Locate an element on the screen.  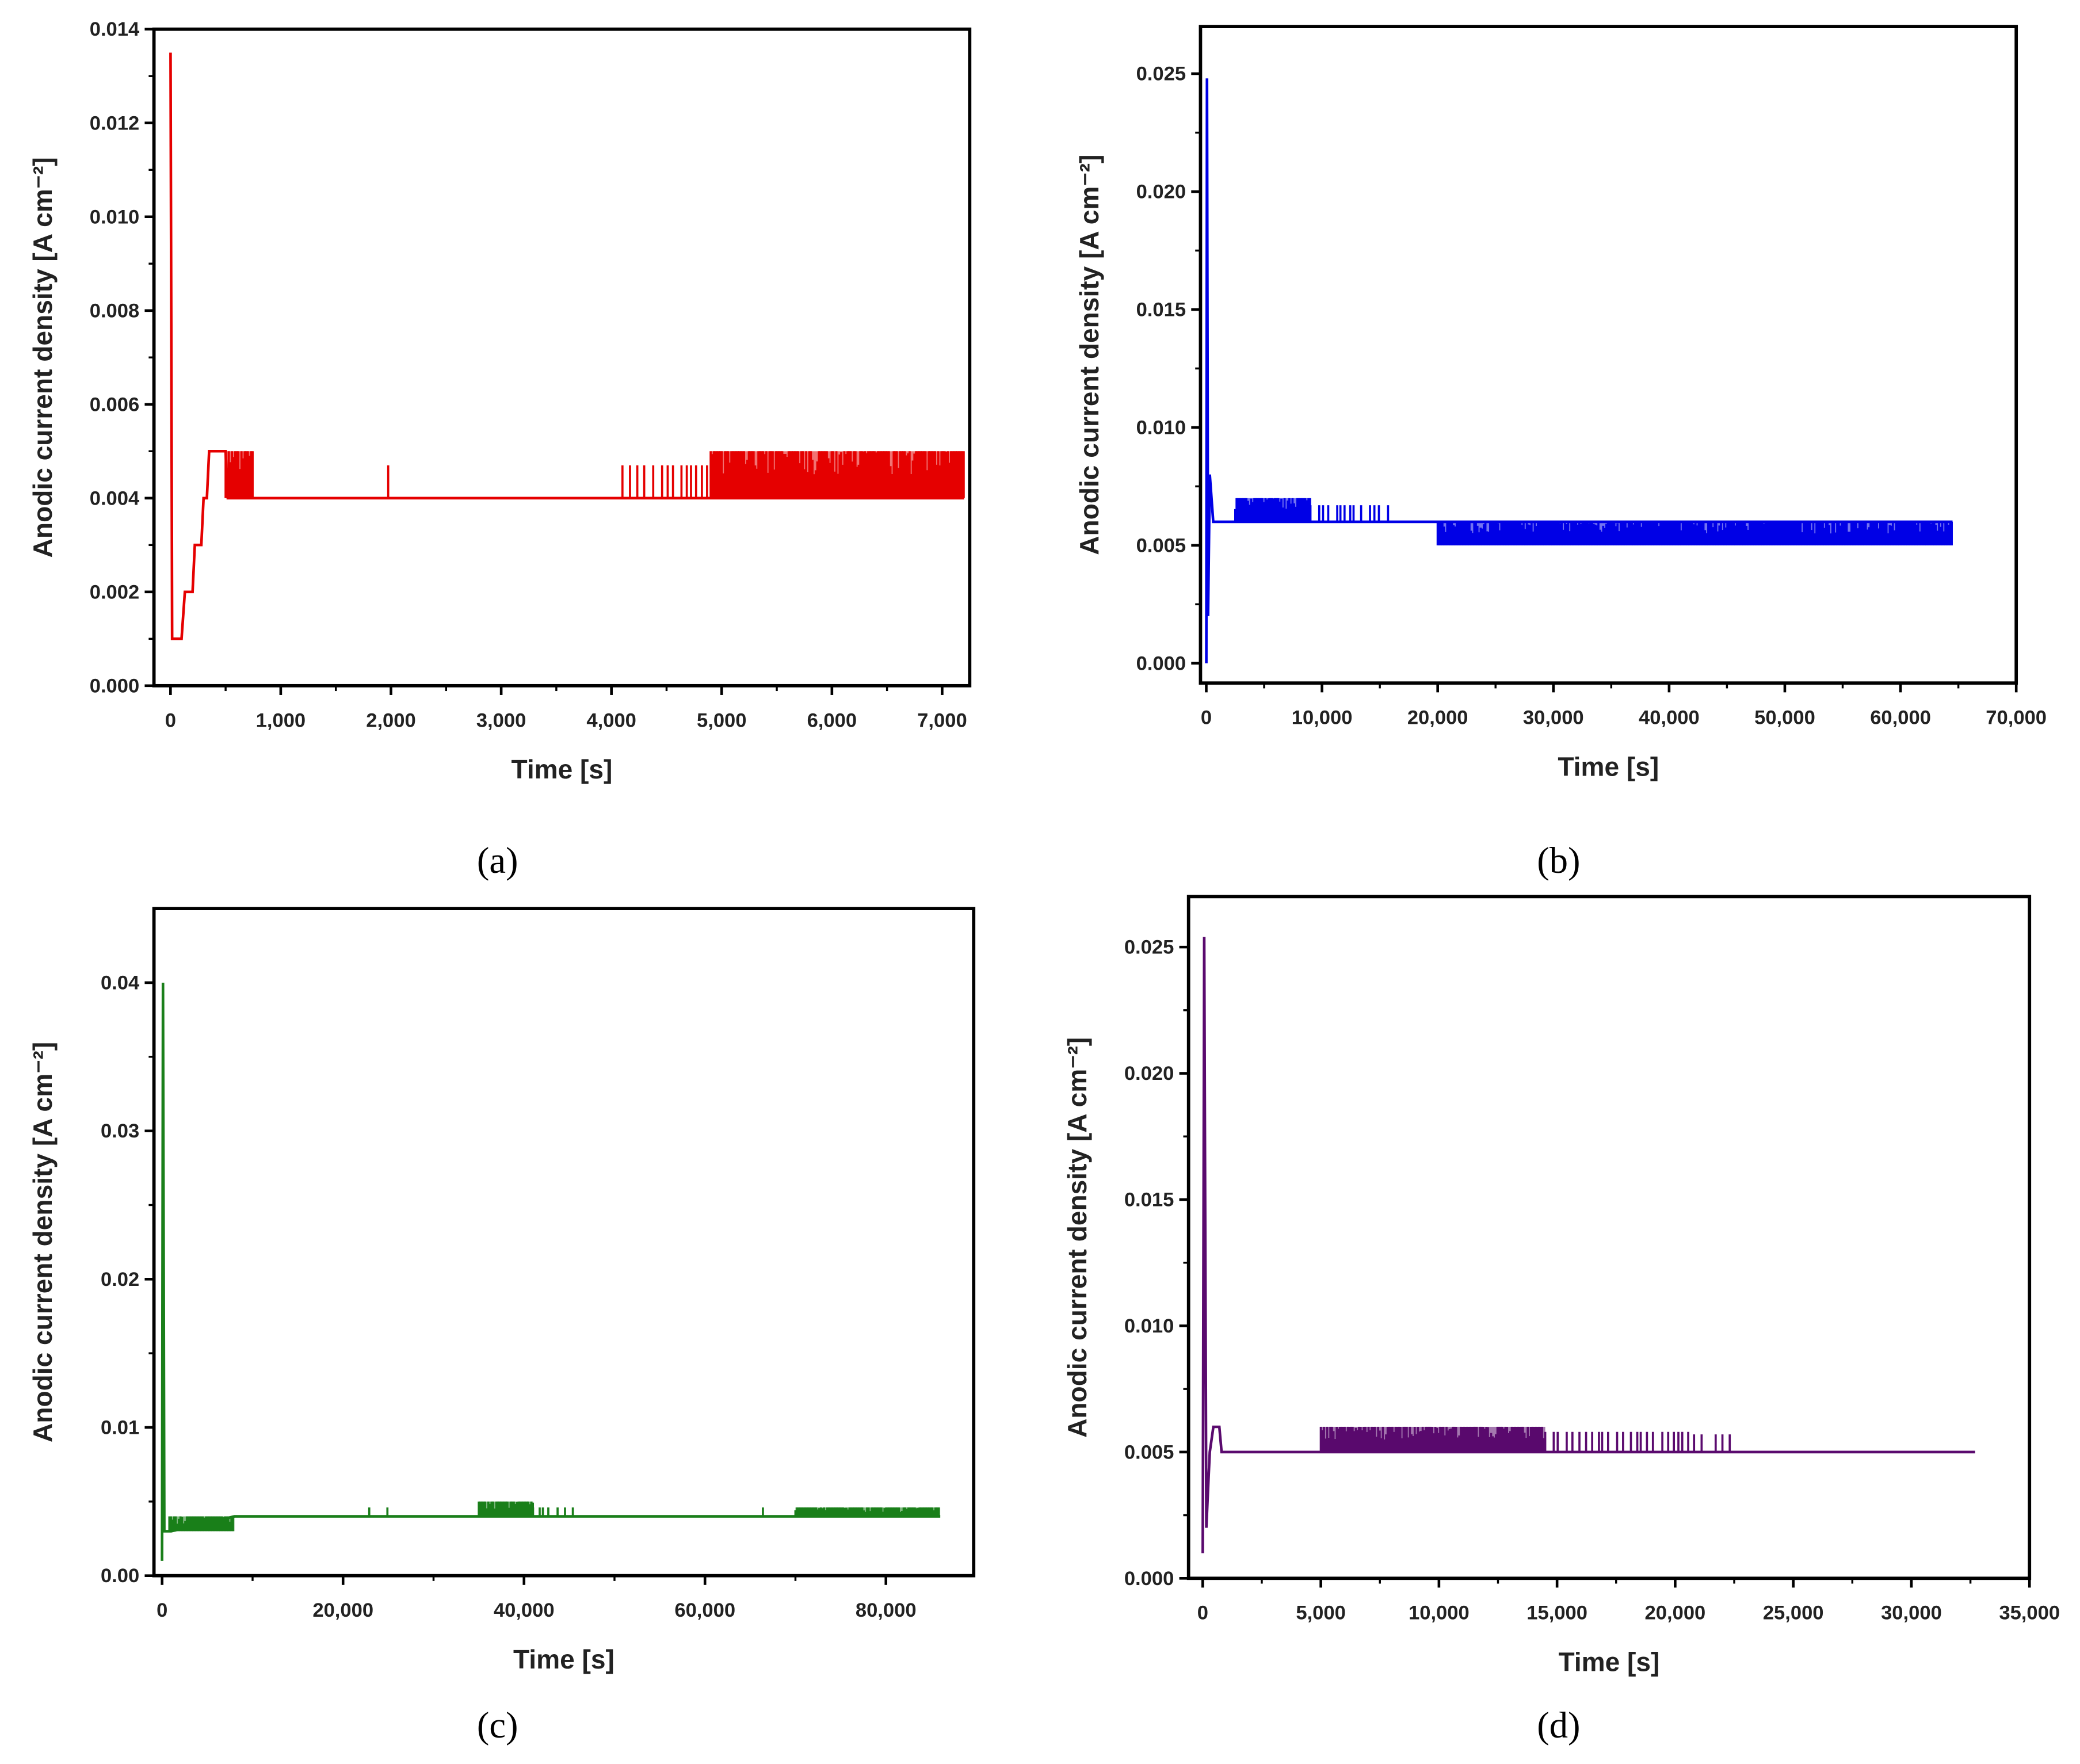
panel-caption: (a) is located at coordinates (497, 860).